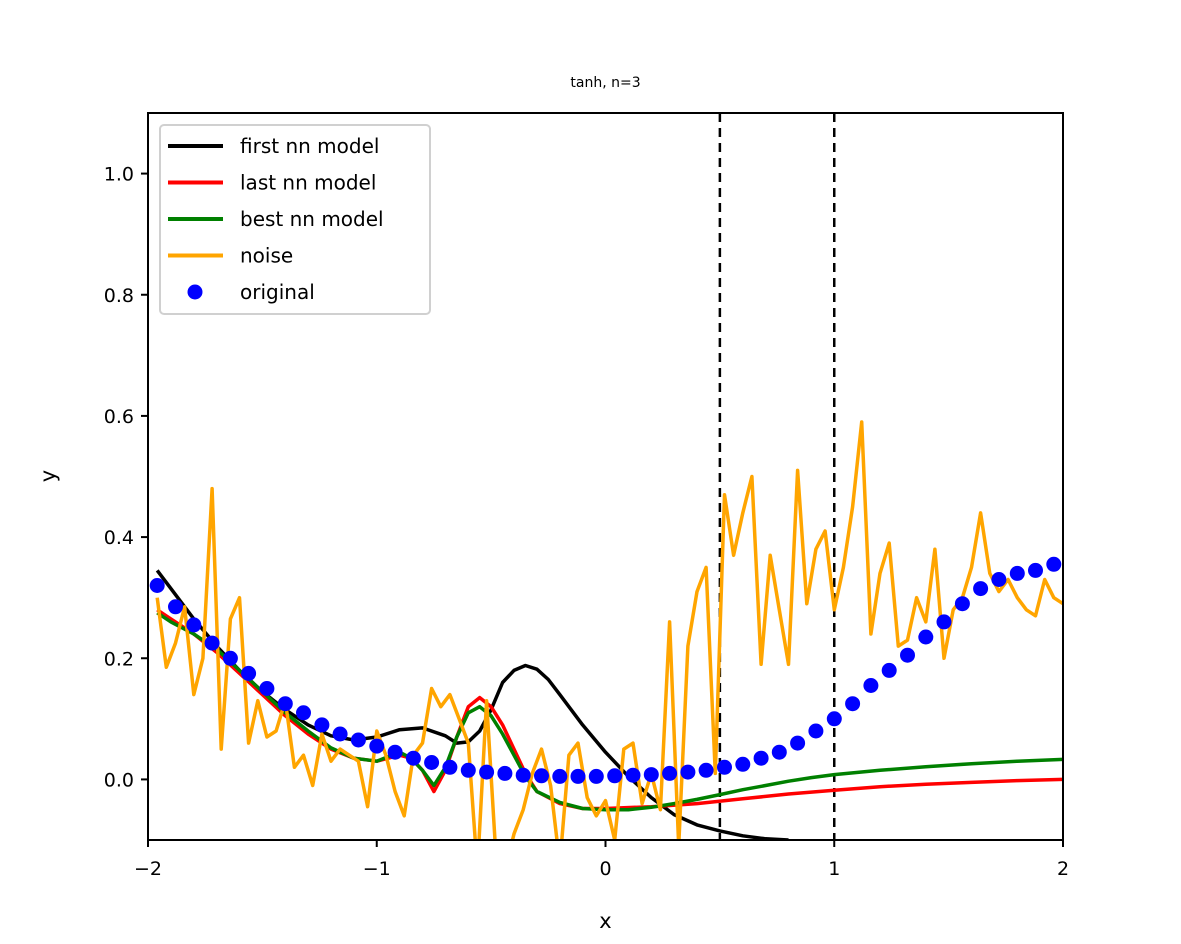 This screenshot has width=1181, height=944. I want to click on chart-title: tanh, n=3, so click(605, 83).